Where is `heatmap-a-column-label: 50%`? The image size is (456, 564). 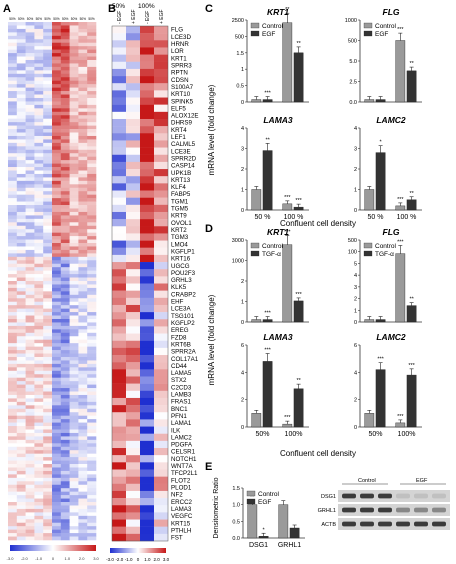
heatmap-a-column-label: 50% is located at coordinates (21, 19).